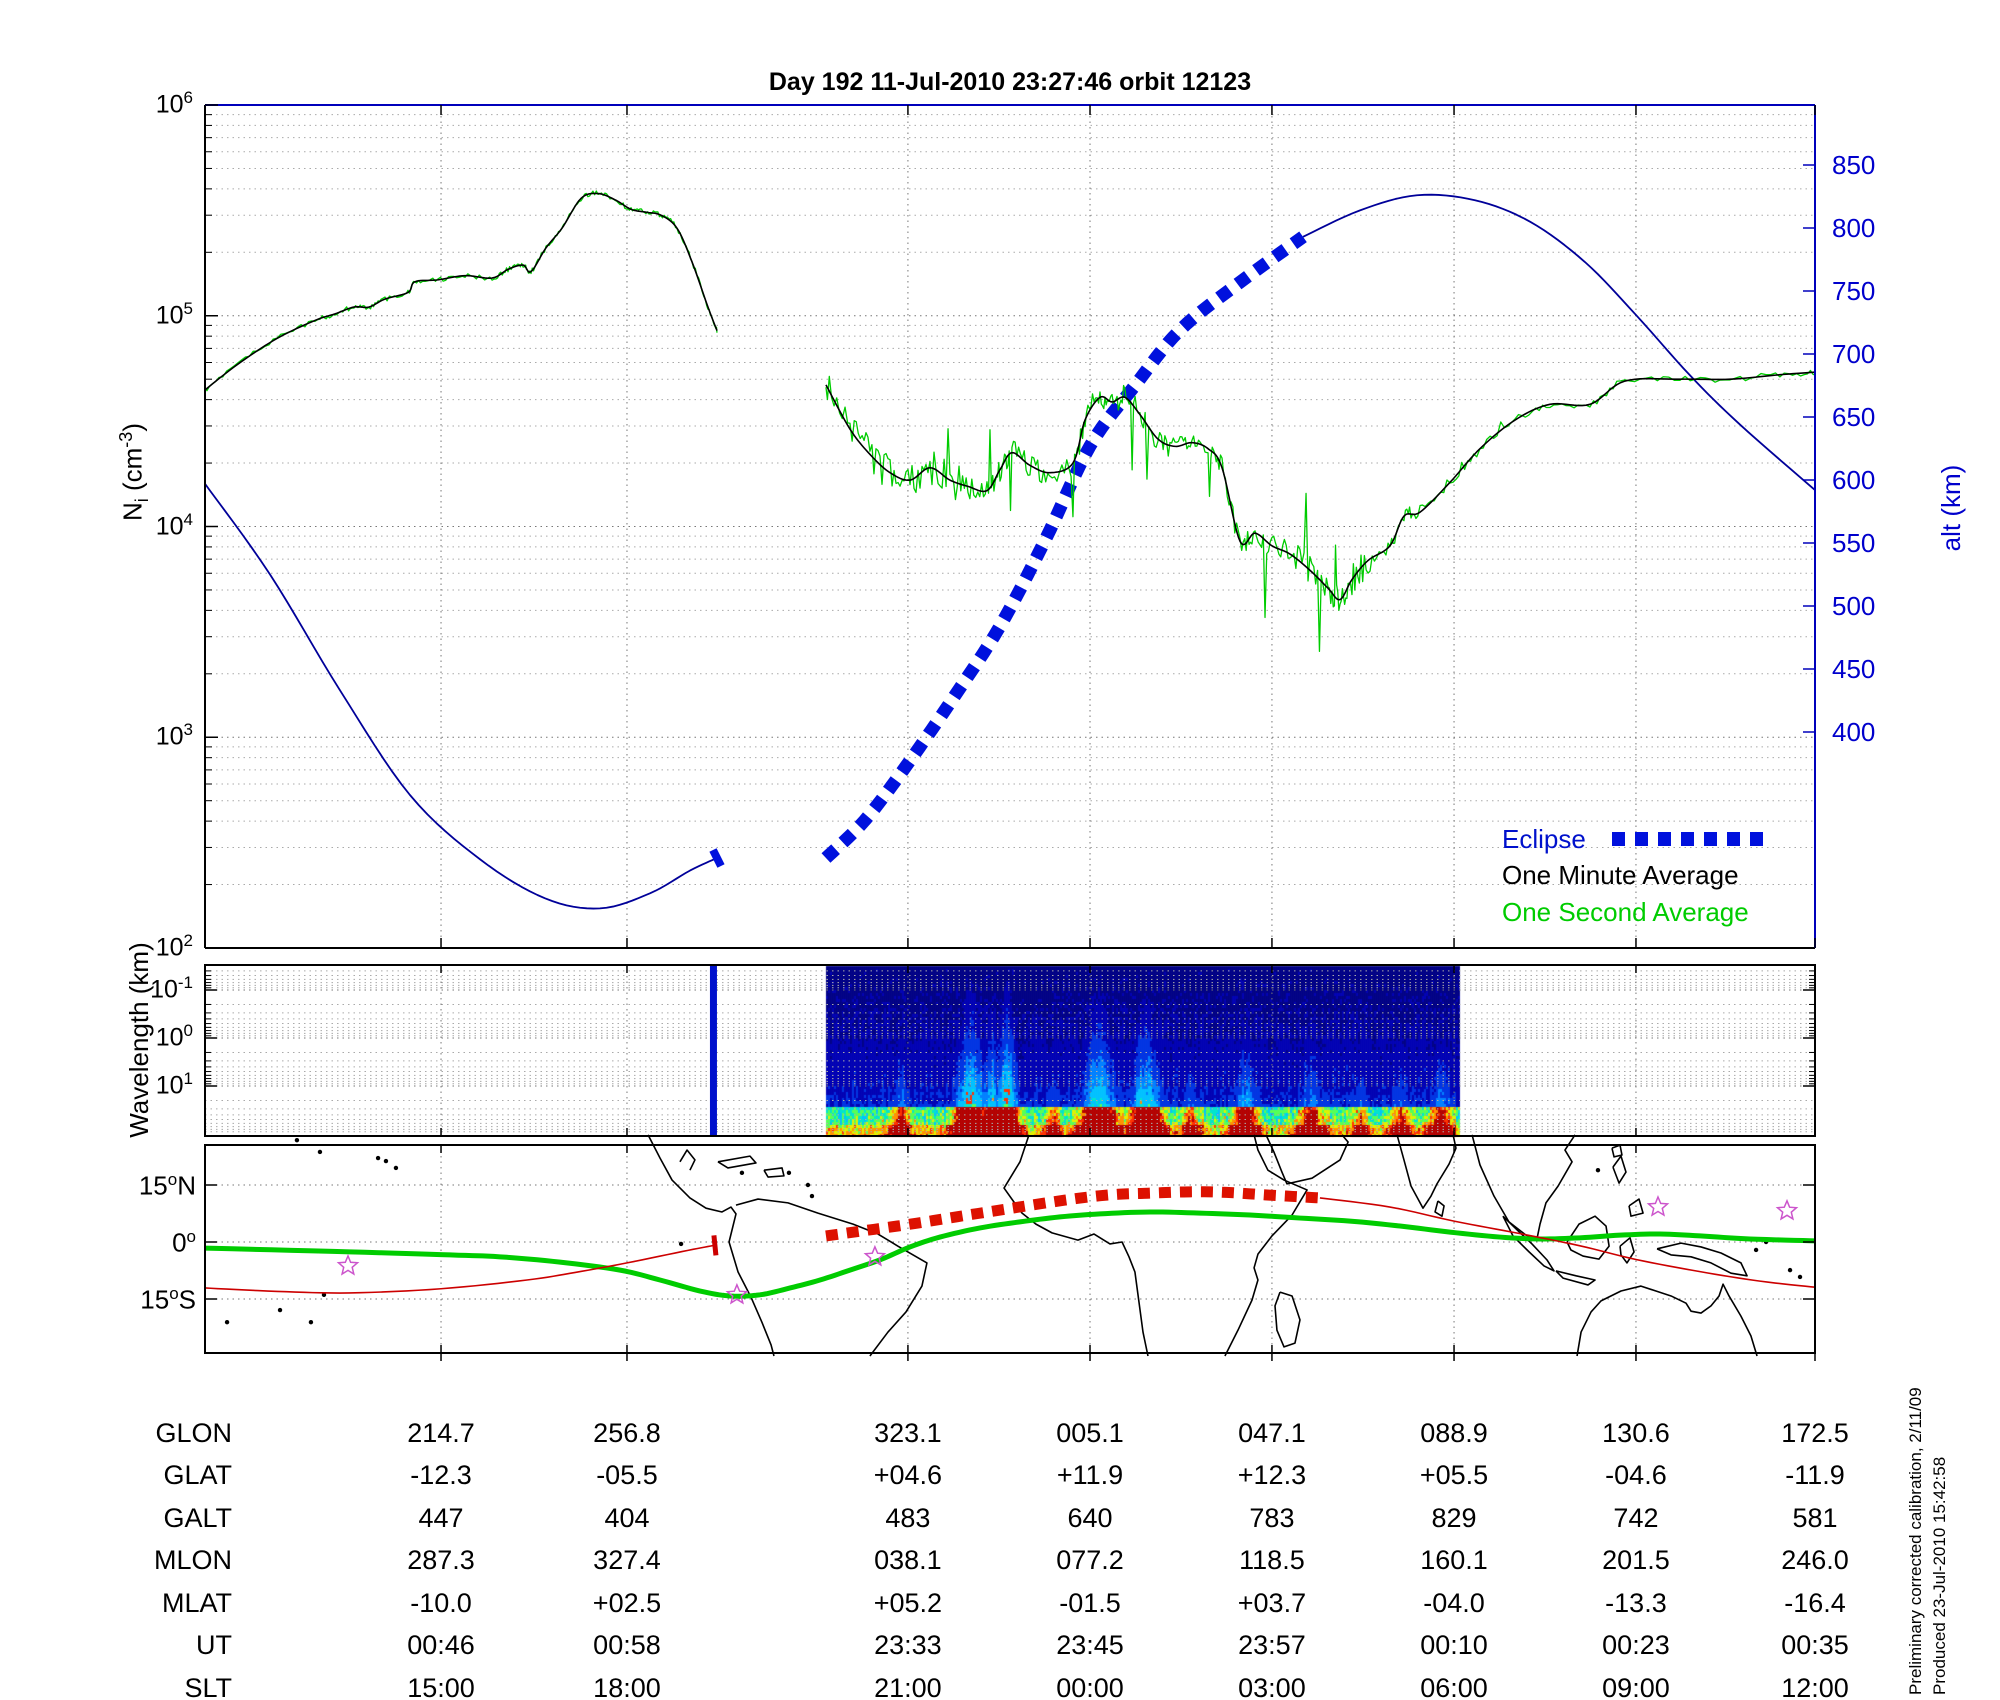 This screenshot has width=2000, height=1700. What do you see at coordinates (1854, 606) in the screenshot?
I see `alt-ytick-label: 500` at bounding box center [1854, 606].